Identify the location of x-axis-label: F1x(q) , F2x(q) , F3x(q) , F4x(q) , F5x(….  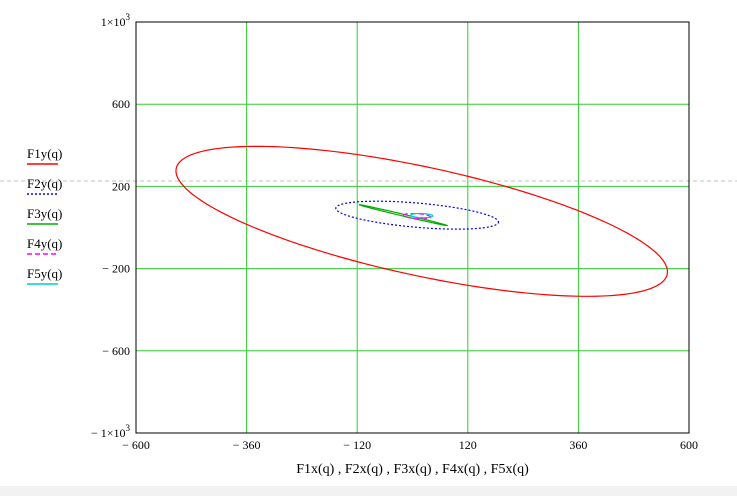
(412, 469).